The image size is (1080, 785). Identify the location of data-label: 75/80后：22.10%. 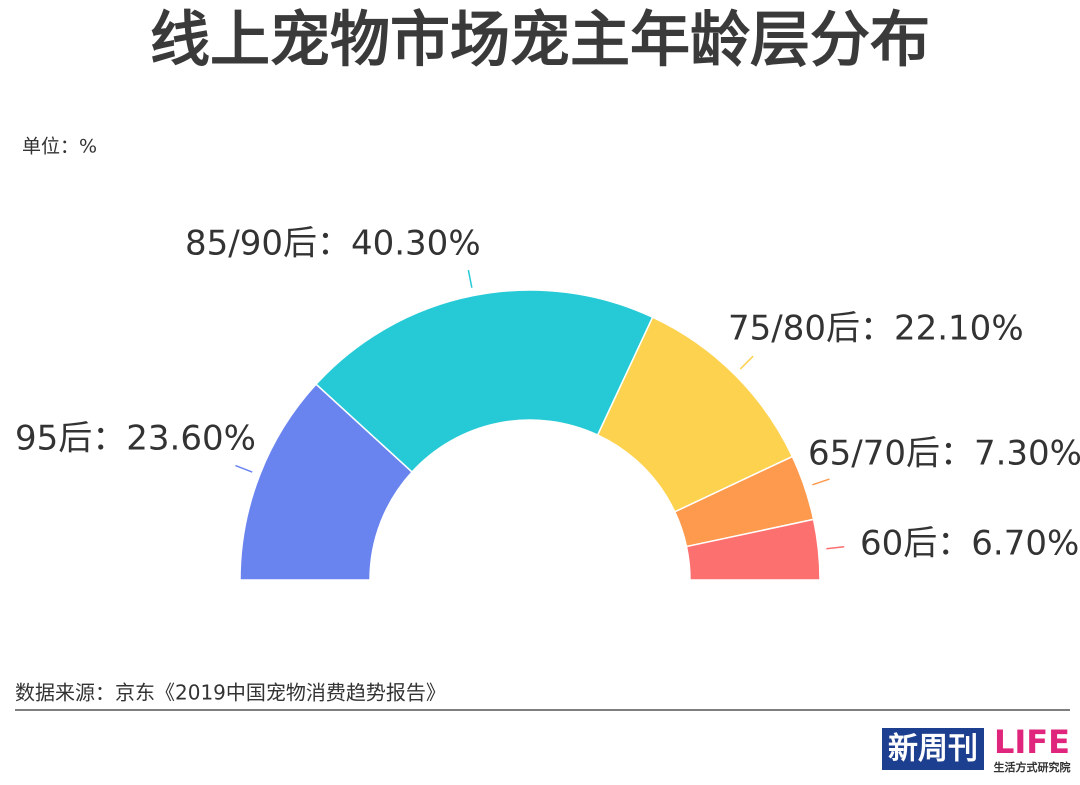
(876, 329).